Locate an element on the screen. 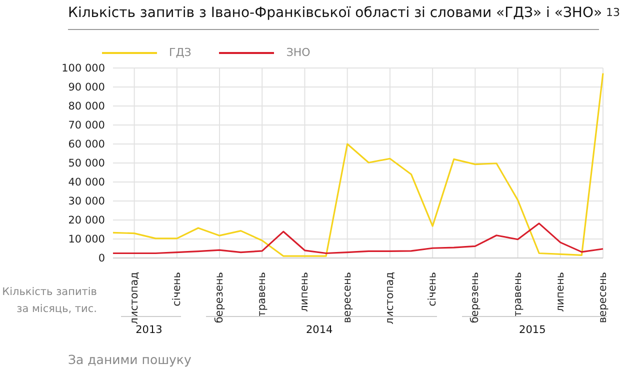  y-tick-label: 20 000 is located at coordinates (86, 220).